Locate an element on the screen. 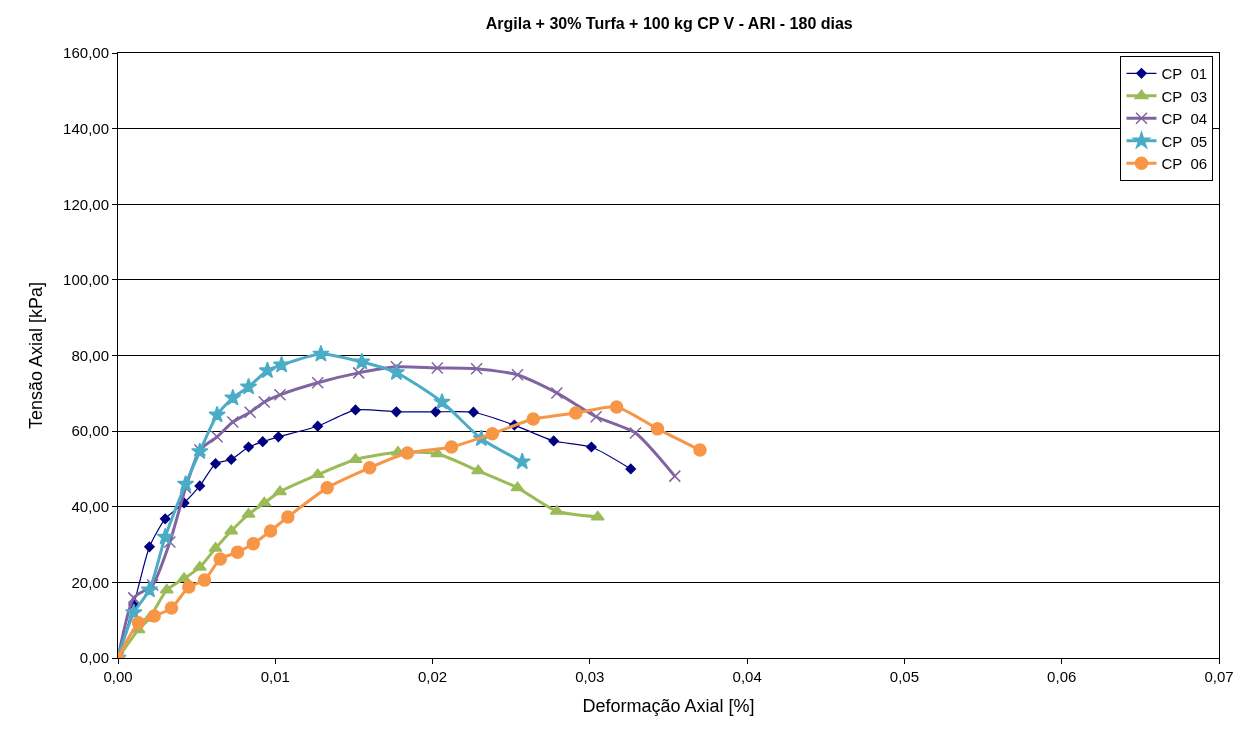  y-tick-label: 80,00 is located at coordinates (90, 355).